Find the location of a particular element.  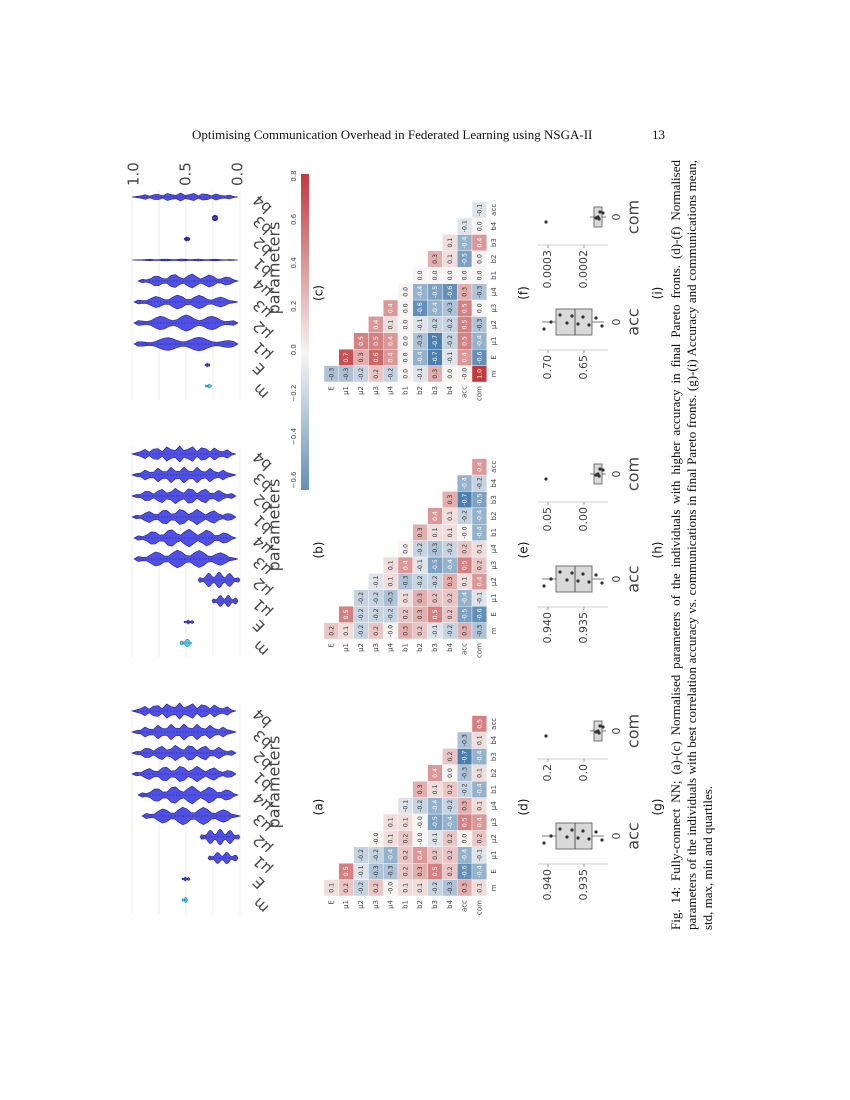

row-label: b1 is located at coordinates (405, 904).